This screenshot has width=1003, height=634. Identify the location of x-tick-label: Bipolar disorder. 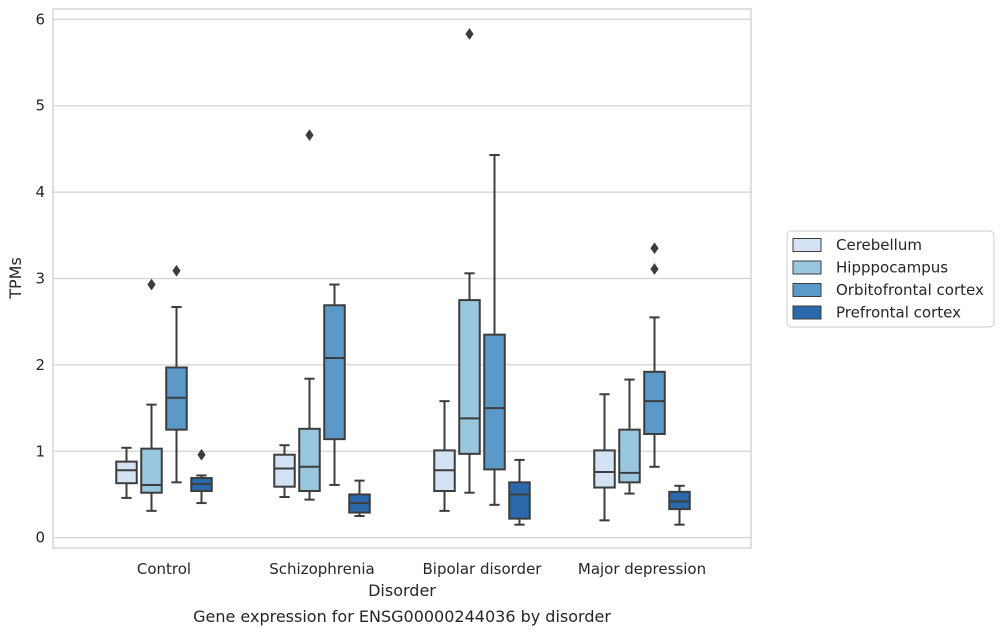
(483, 569).